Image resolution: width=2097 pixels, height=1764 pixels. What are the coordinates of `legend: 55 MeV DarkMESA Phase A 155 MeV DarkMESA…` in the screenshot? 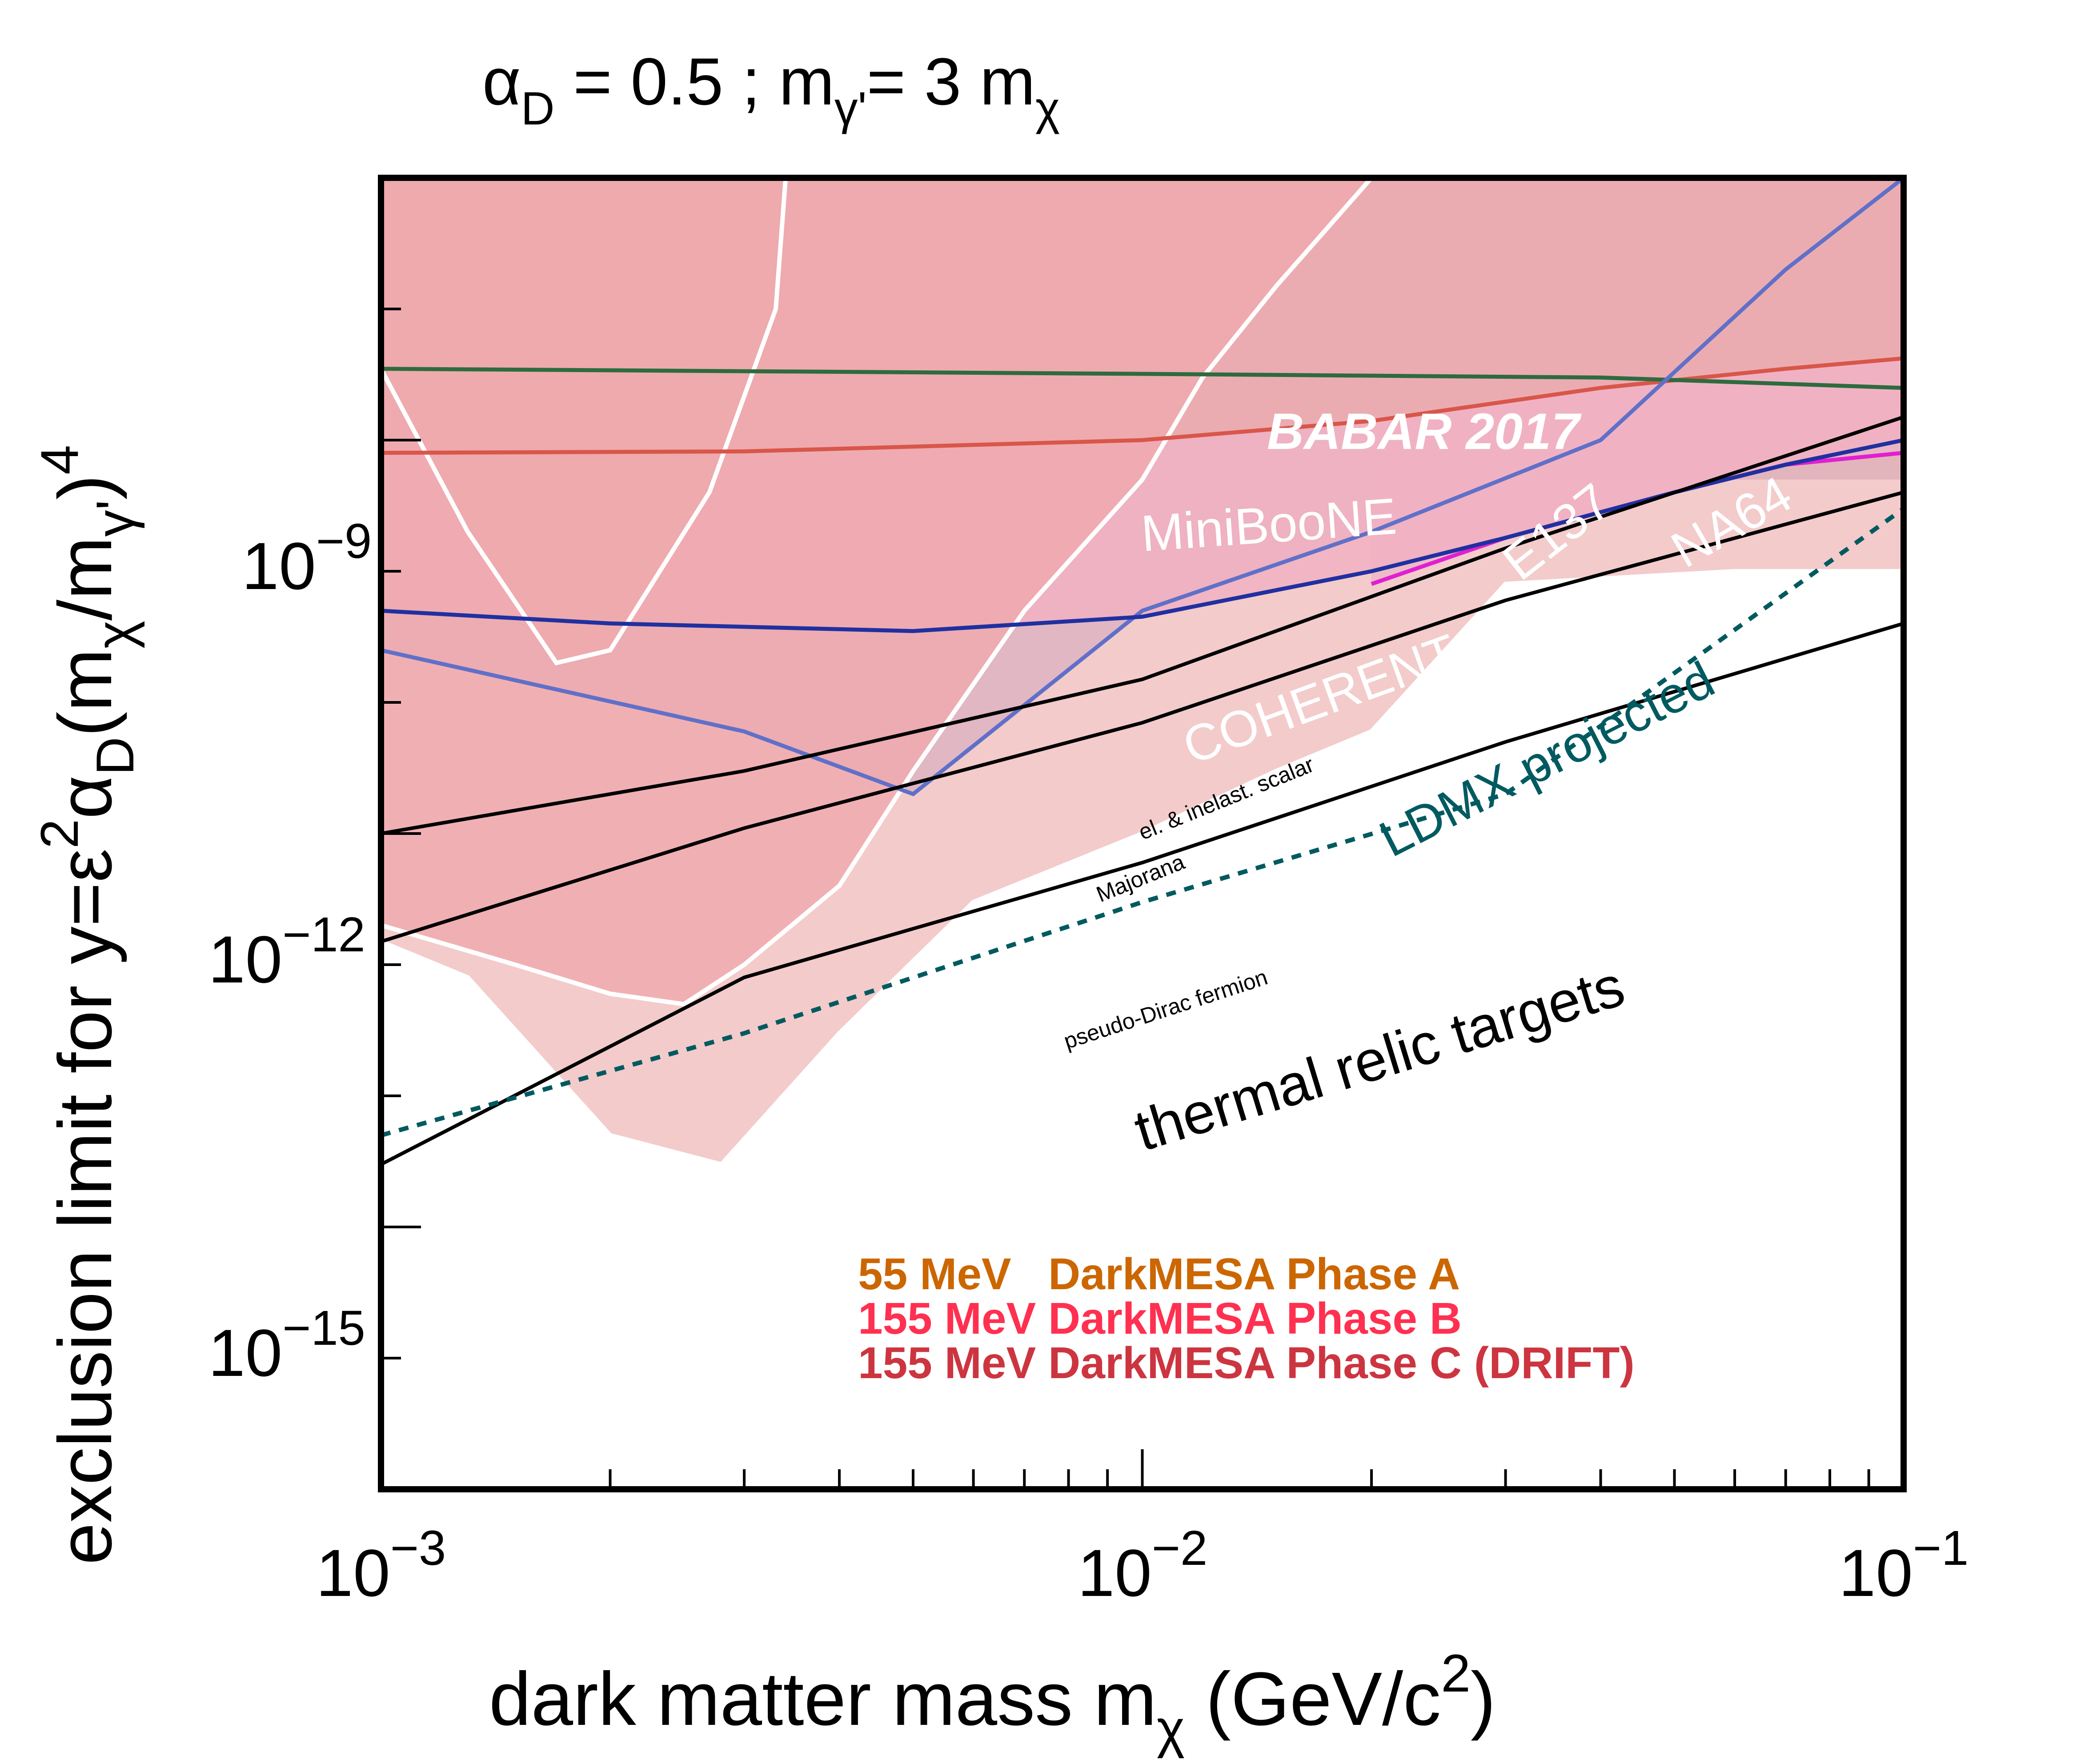 It's located at (1246, 1318).